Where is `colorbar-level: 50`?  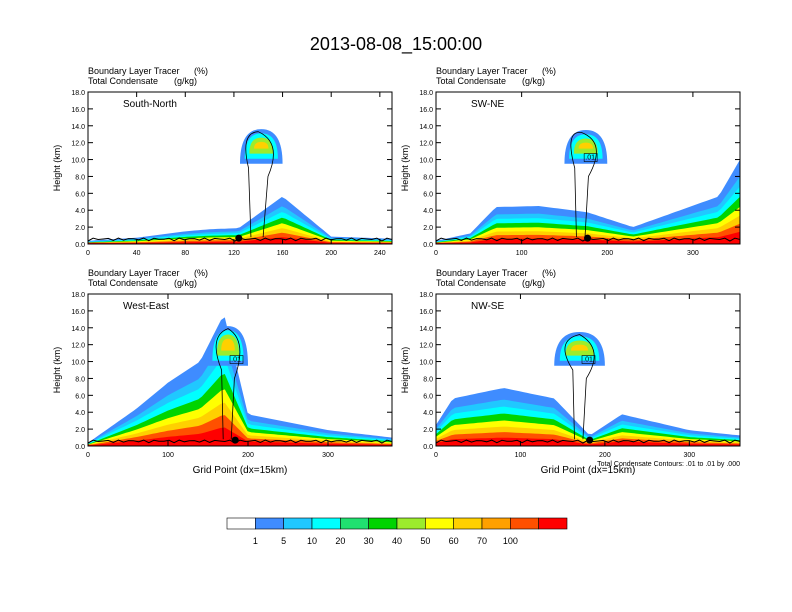 colorbar-level: 50 is located at coordinates (425, 541).